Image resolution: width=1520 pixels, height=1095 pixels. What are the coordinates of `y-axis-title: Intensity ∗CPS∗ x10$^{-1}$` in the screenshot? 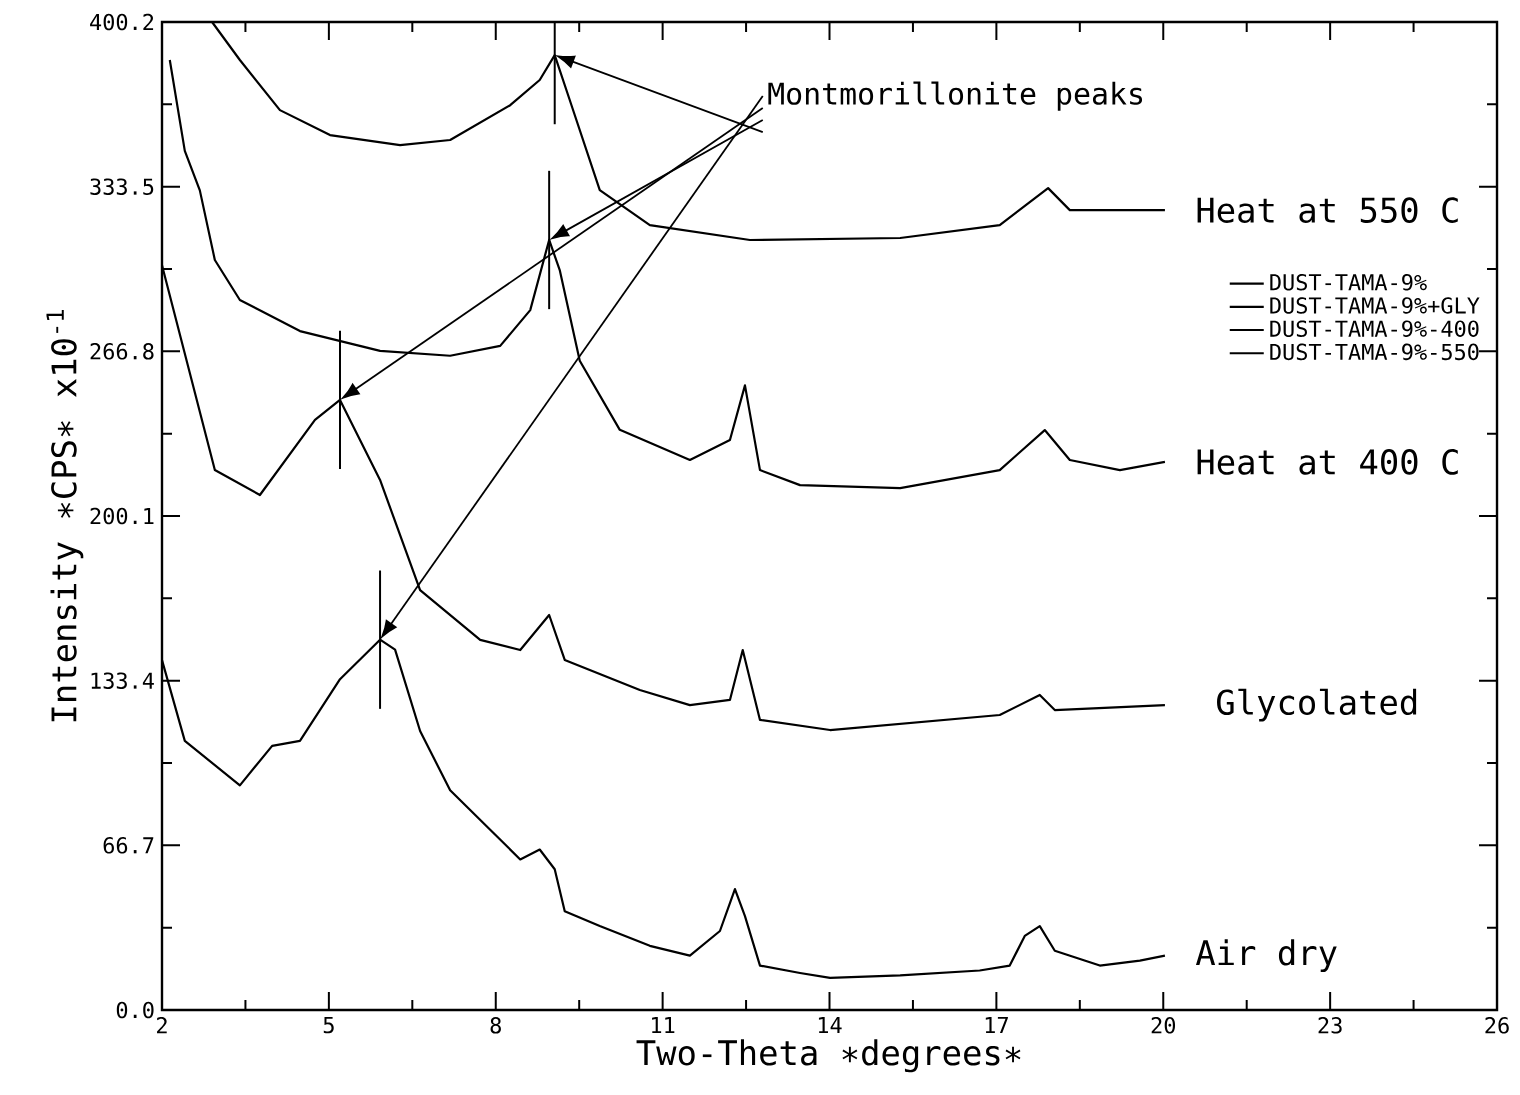 It's located at (65, 516).